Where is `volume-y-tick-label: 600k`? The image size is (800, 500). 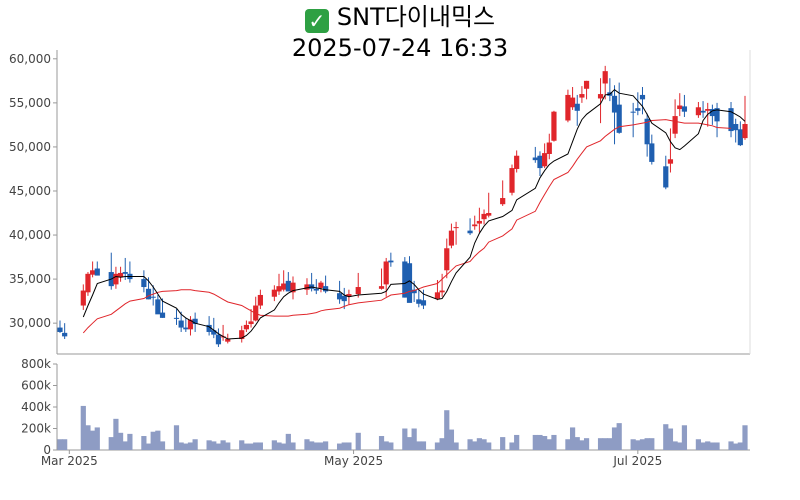 volume-y-tick-label: 600k is located at coordinates (36, 386).